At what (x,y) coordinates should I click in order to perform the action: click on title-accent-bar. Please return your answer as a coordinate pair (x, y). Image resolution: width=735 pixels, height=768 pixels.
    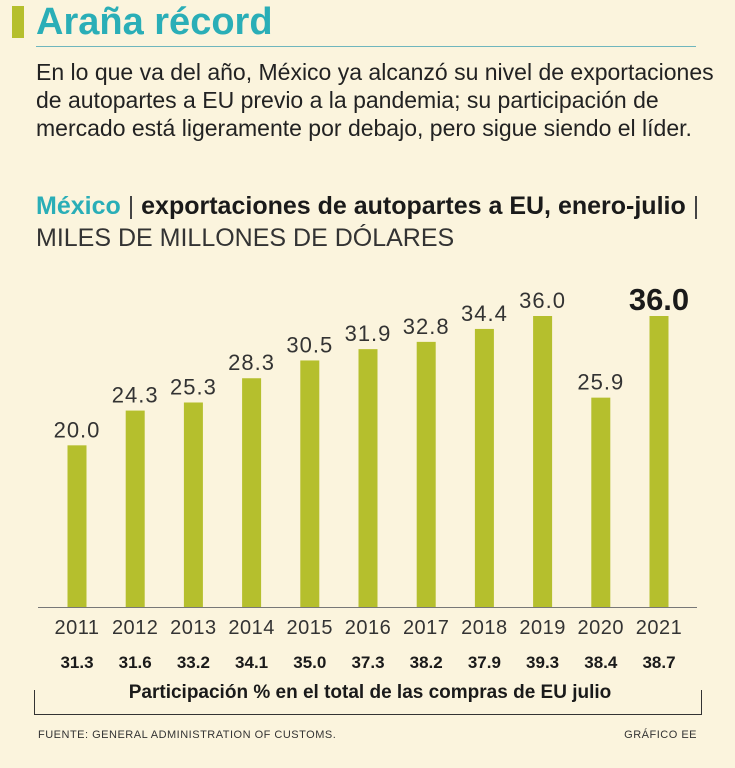
    Looking at the image, I should click on (18, 22).